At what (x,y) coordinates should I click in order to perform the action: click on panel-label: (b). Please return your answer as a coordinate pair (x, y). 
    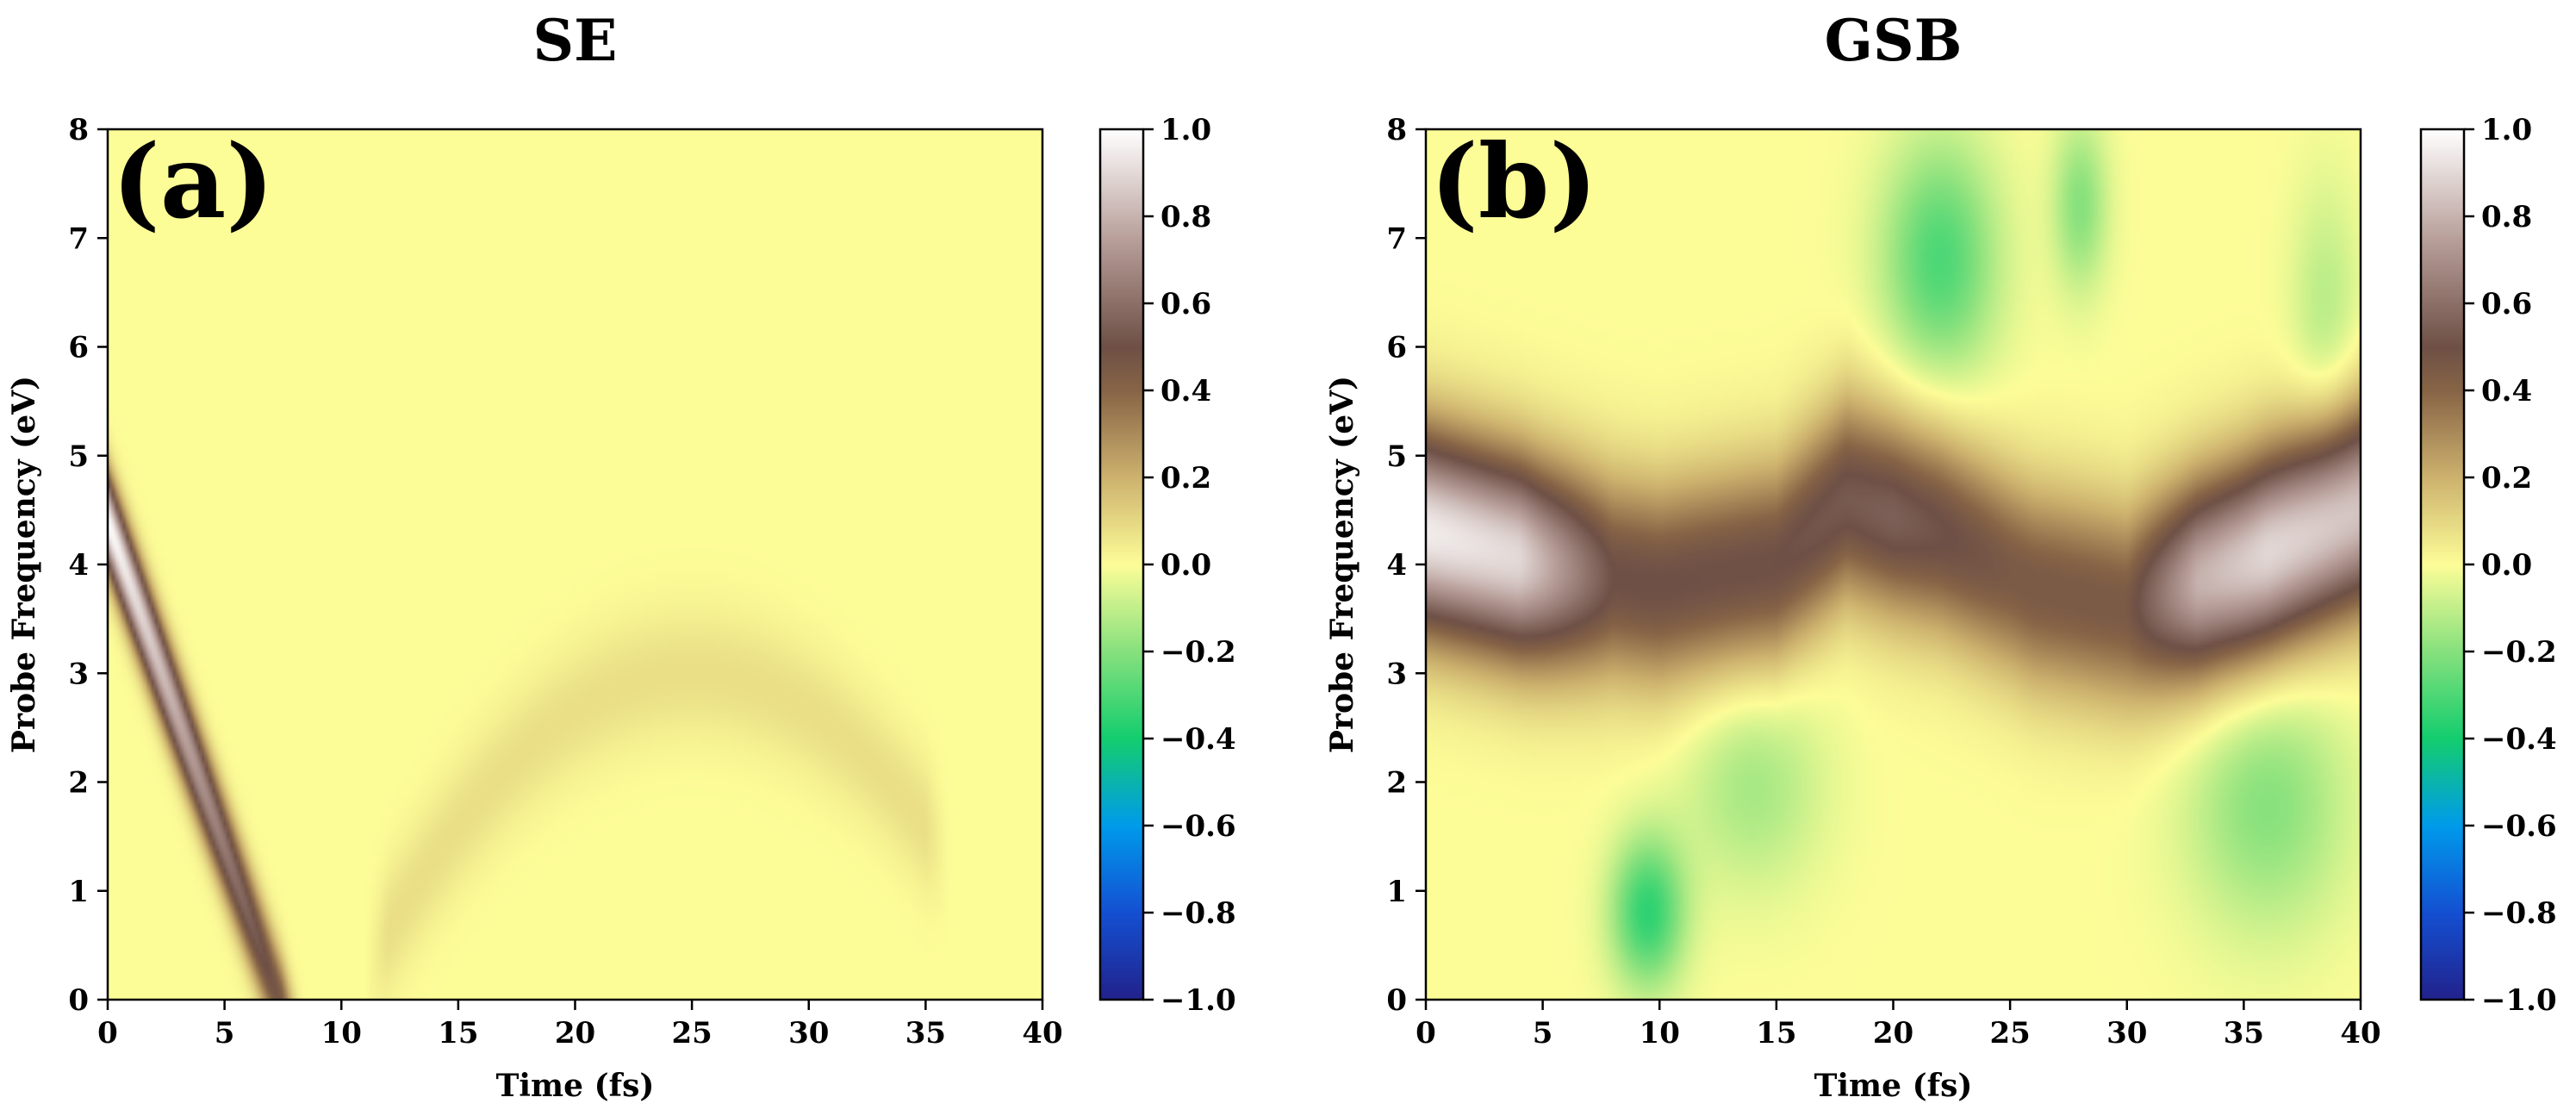
    Looking at the image, I should click on (1514, 181).